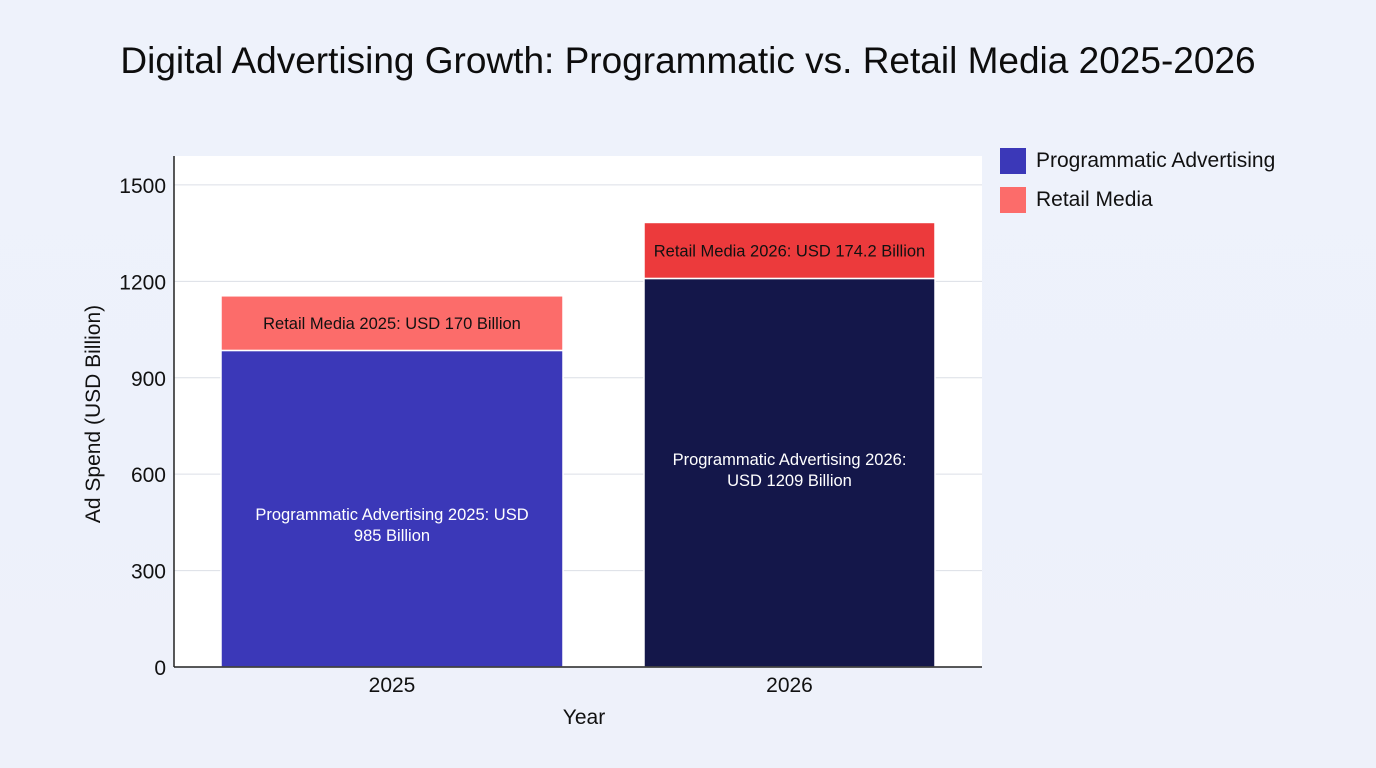 This screenshot has height=768, width=1376. What do you see at coordinates (148, 572) in the screenshot?
I see `y-tick-label-300: 300` at bounding box center [148, 572].